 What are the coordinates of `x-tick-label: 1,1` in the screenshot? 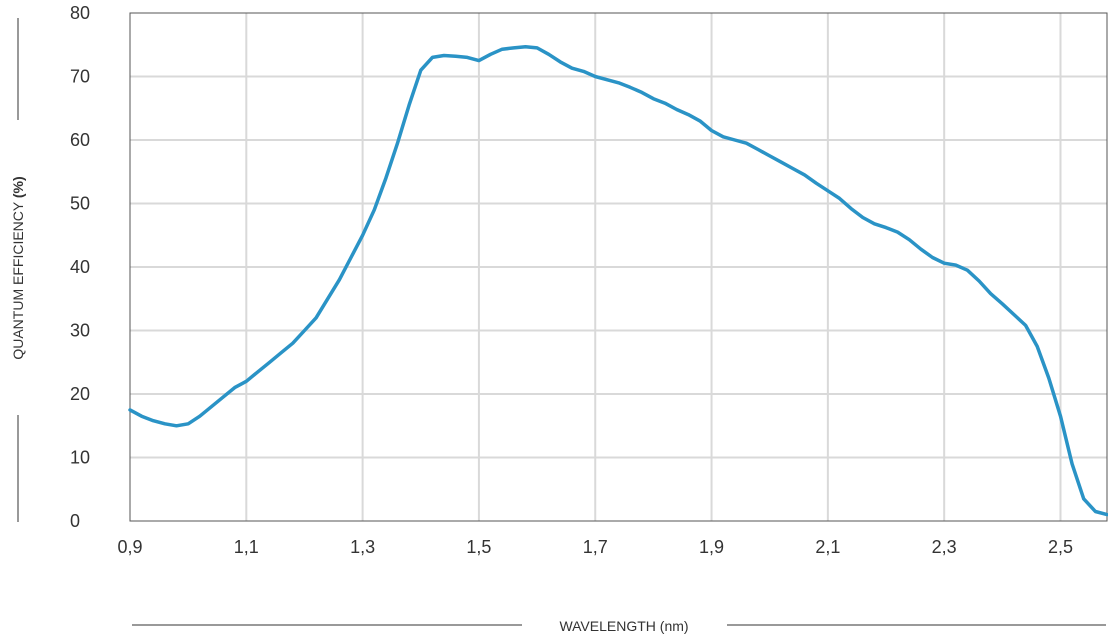 It's located at (246, 547).